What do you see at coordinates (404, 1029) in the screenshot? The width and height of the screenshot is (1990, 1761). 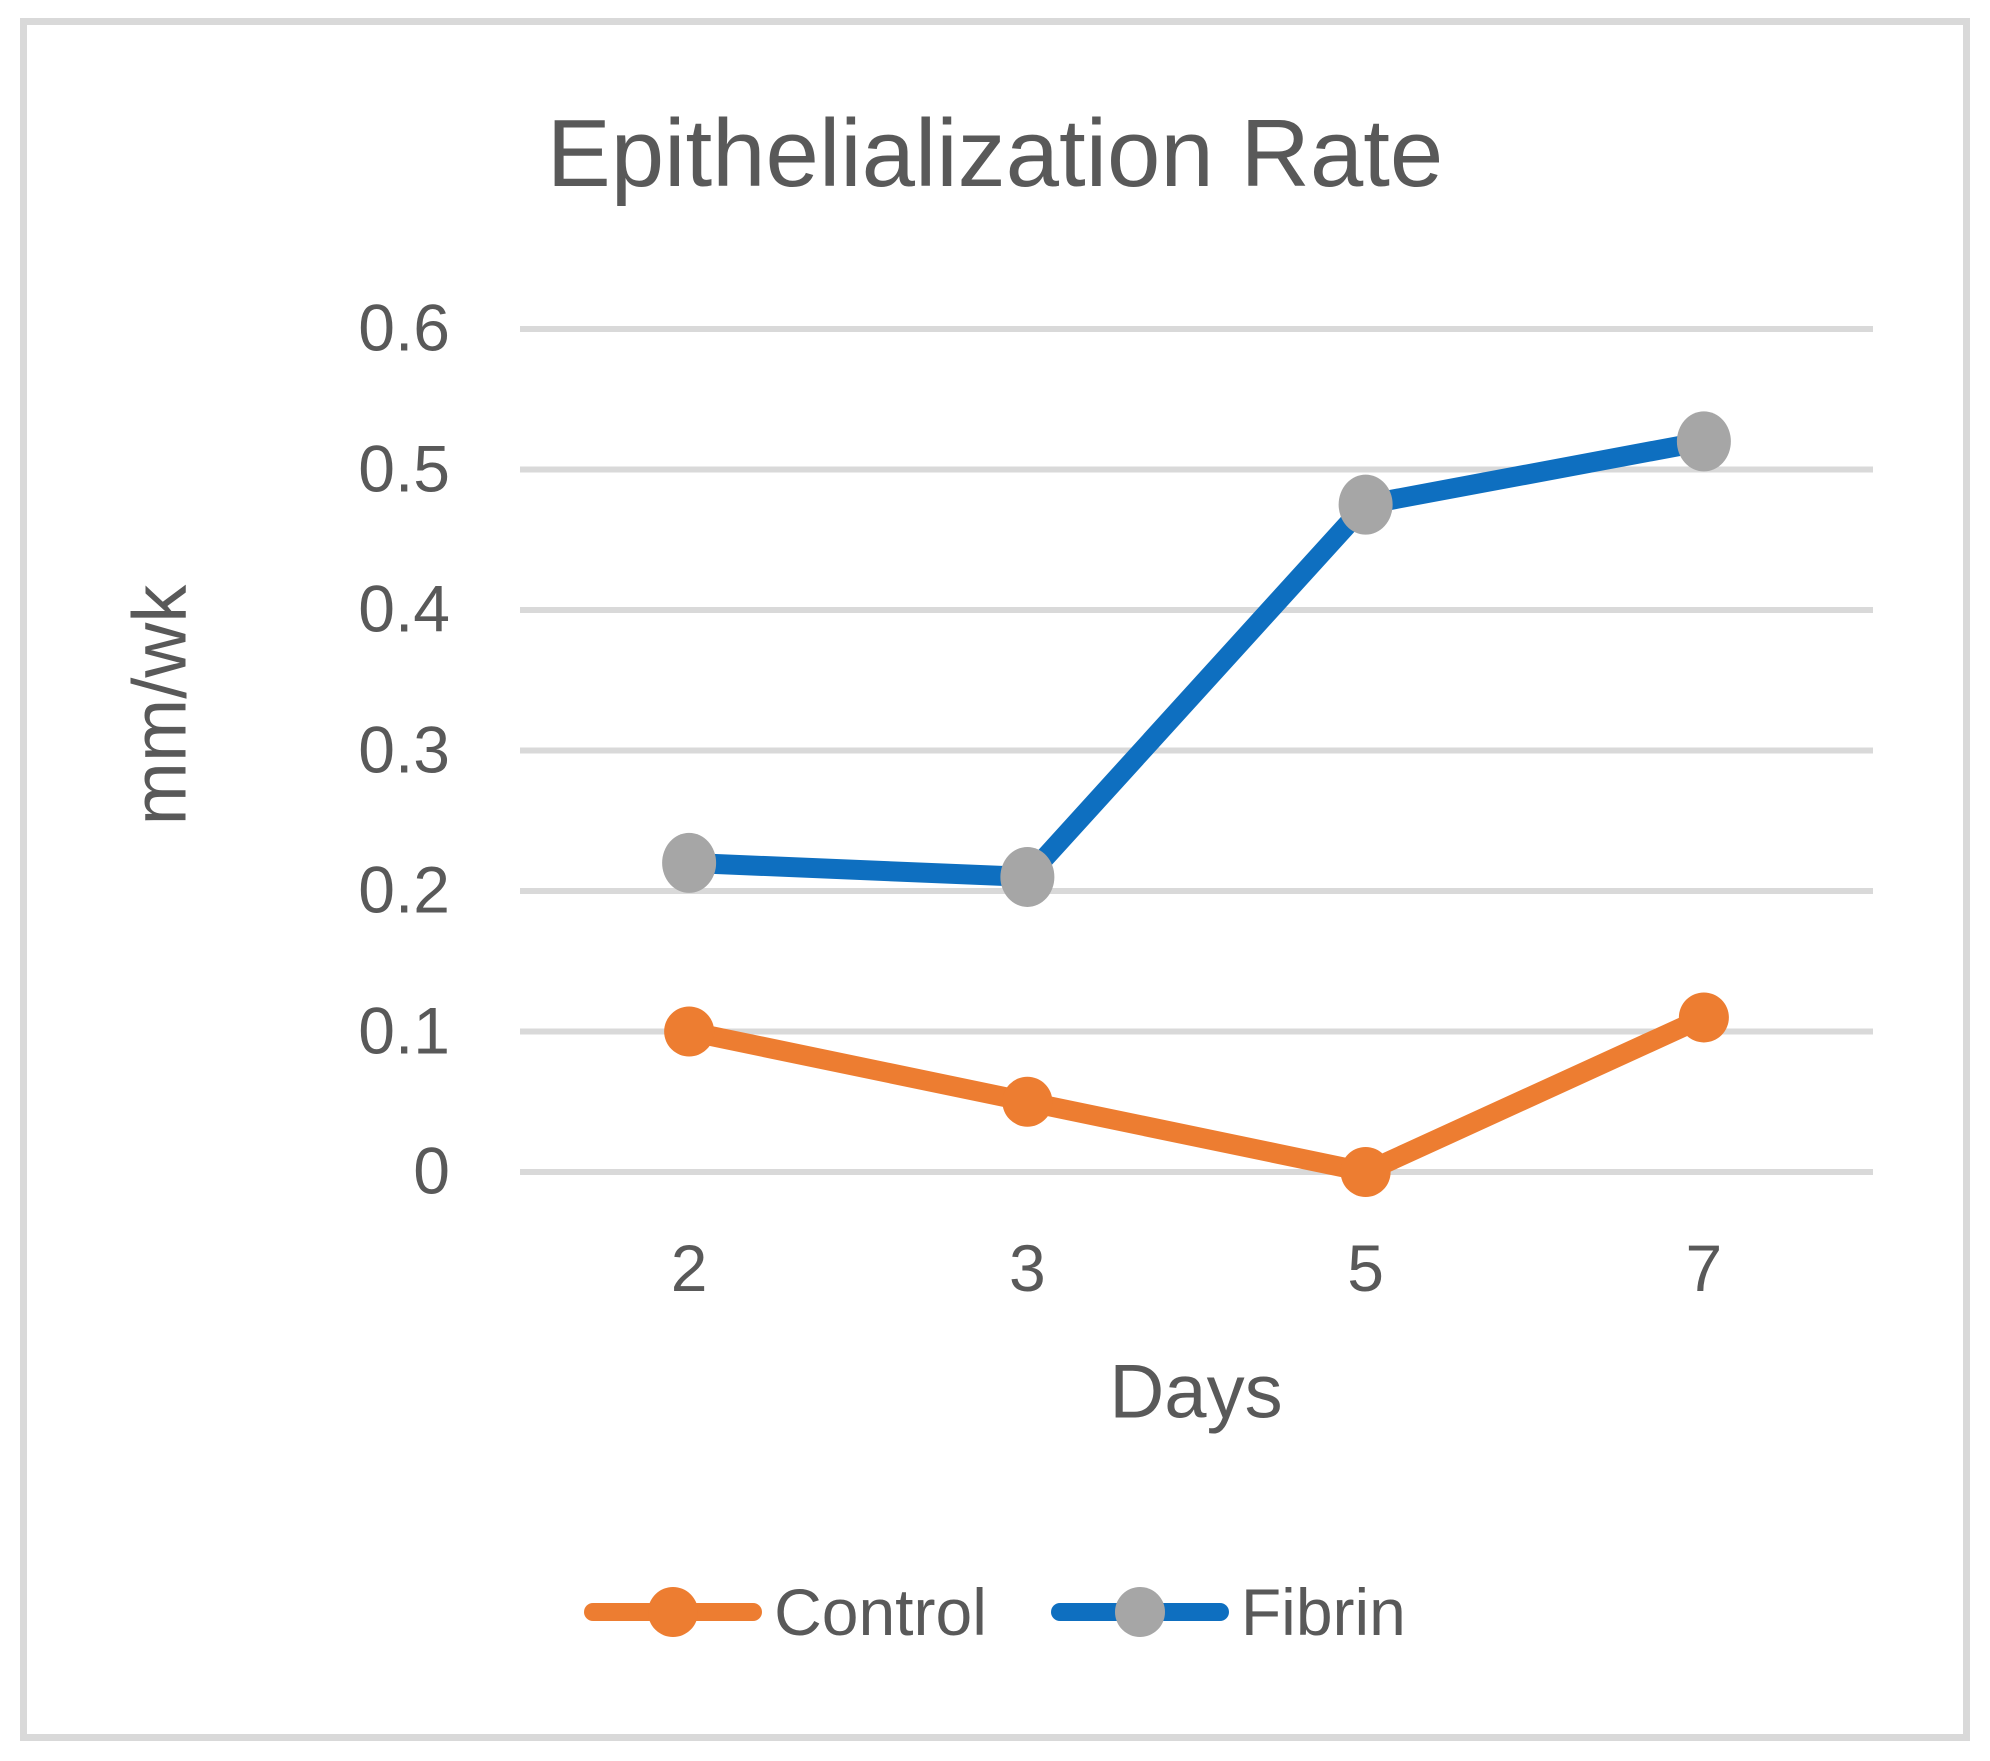 I see `y-tick-label-0.1: 0.1` at bounding box center [404, 1029].